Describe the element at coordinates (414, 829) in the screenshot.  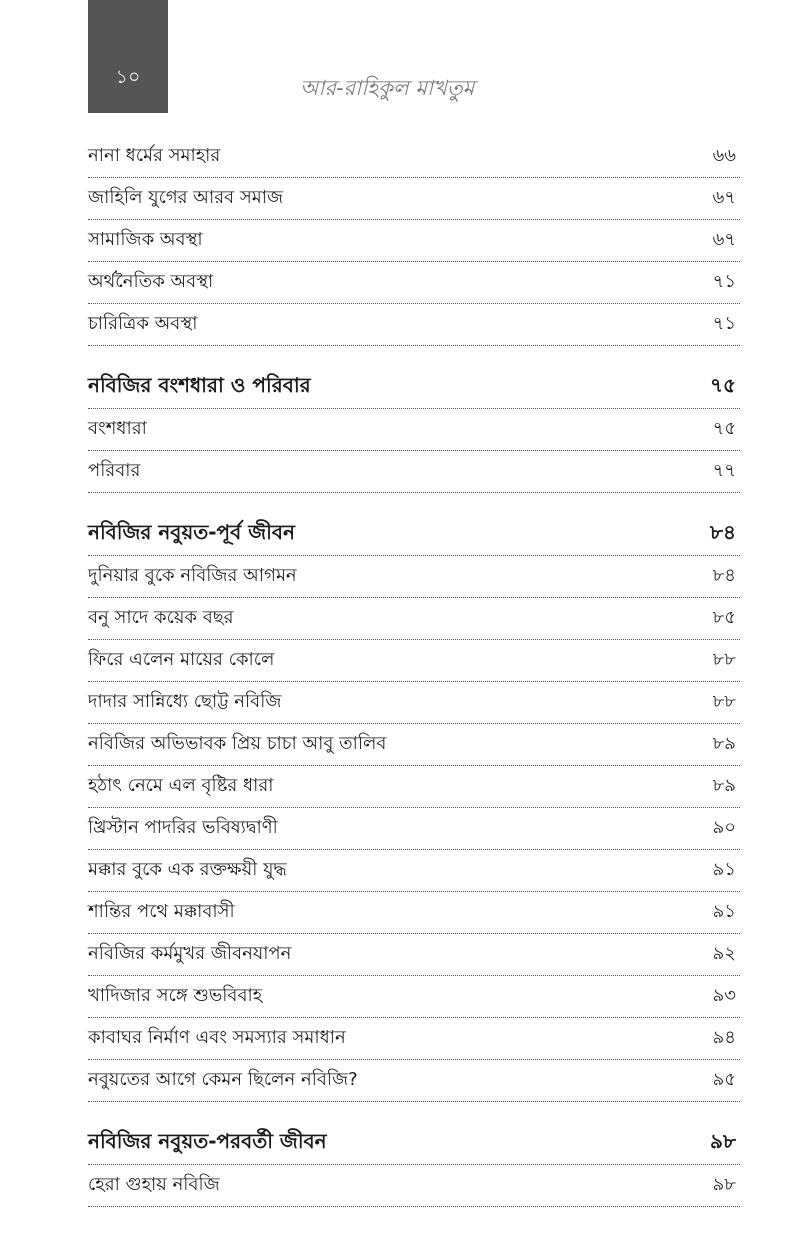
I see `toc-entry: খ্রিস্টান পাদরির ভবিষ্যদ্বাণী ৯০` at that location.